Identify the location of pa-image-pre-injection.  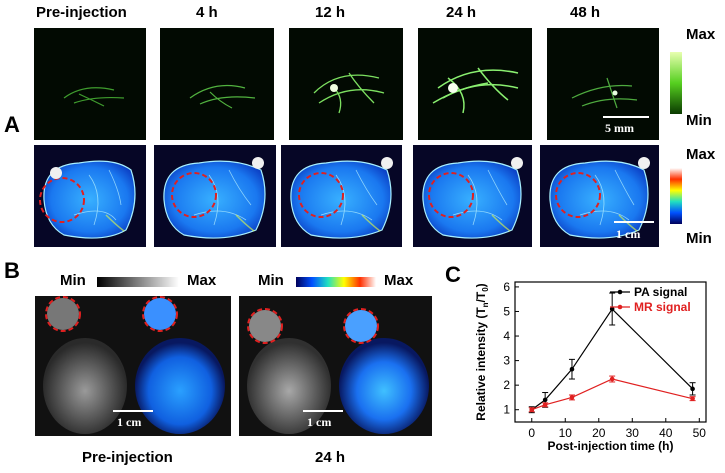
(90, 84).